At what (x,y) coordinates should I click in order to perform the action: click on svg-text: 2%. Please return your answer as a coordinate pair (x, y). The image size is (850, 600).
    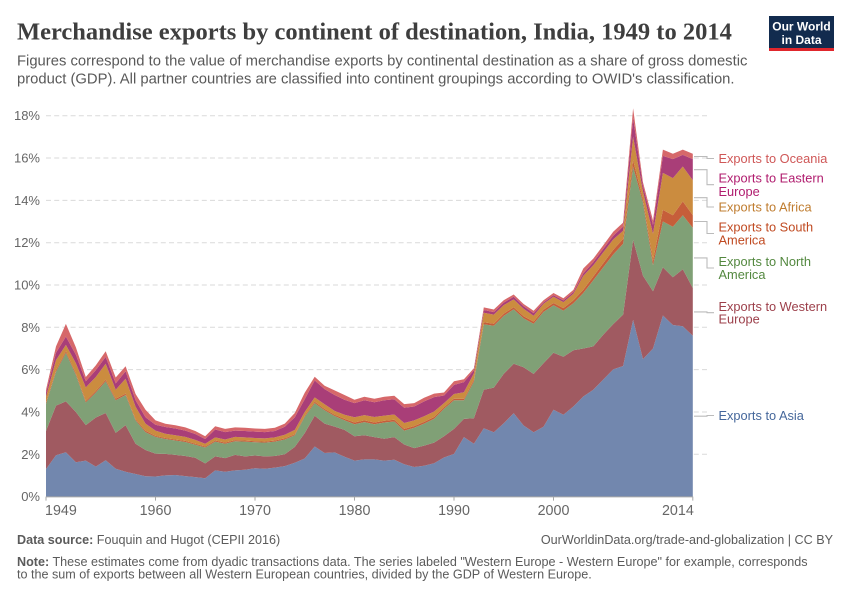
    Looking at the image, I should click on (30, 454).